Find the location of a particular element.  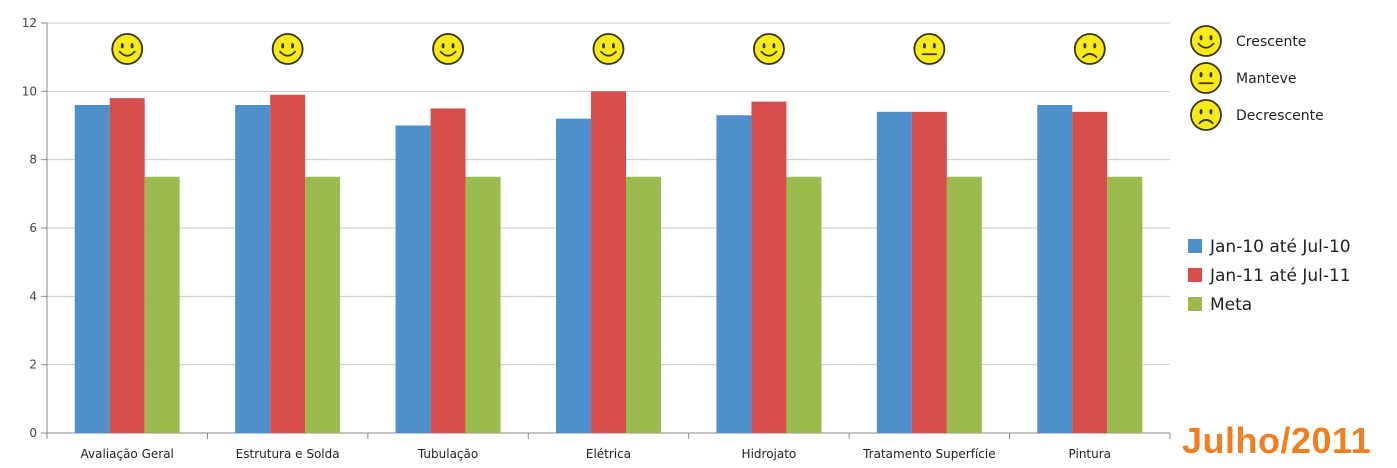

y-tick-label: 2 is located at coordinates (33, 365).